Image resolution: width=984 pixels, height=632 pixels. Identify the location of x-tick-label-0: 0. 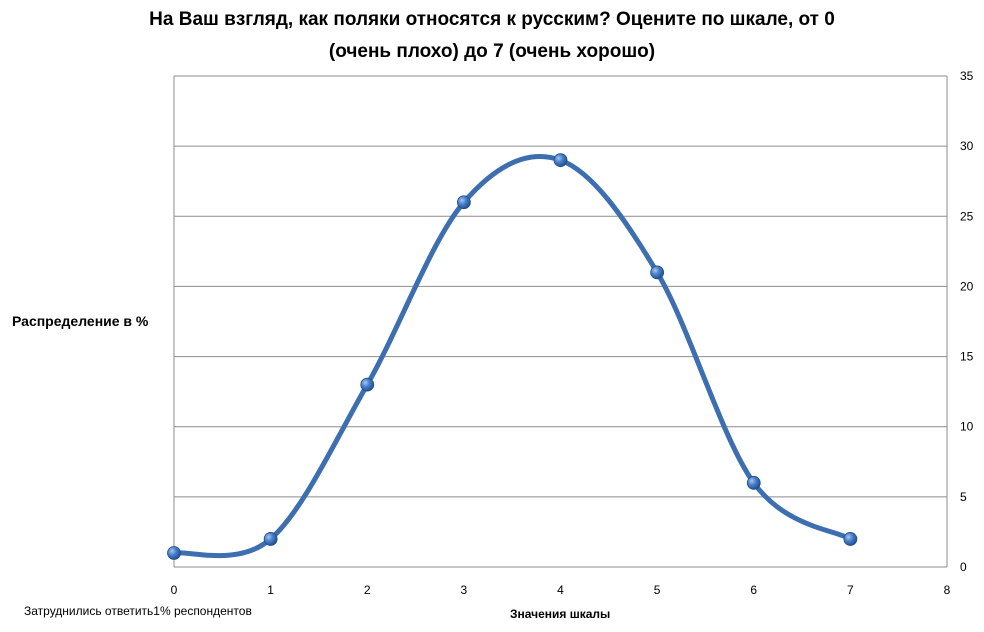
(174, 590).